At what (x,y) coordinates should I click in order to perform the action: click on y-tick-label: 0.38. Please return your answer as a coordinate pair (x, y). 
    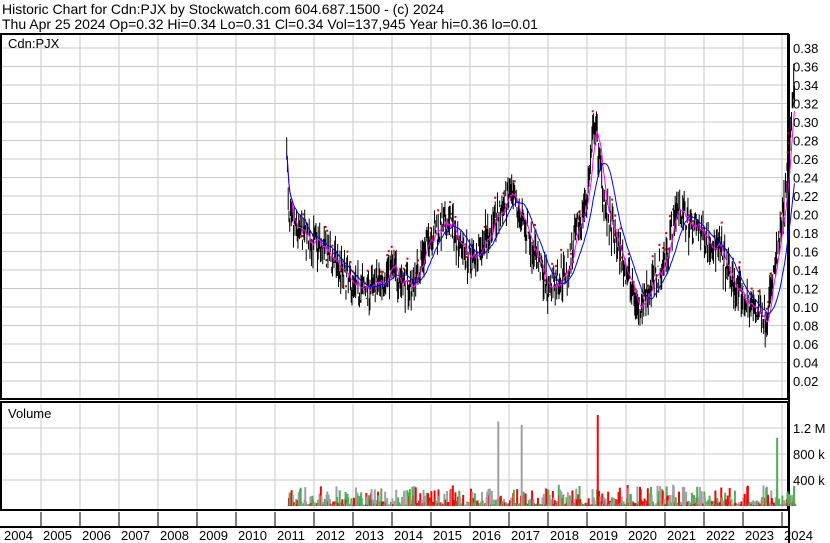
    Looking at the image, I should click on (805, 48).